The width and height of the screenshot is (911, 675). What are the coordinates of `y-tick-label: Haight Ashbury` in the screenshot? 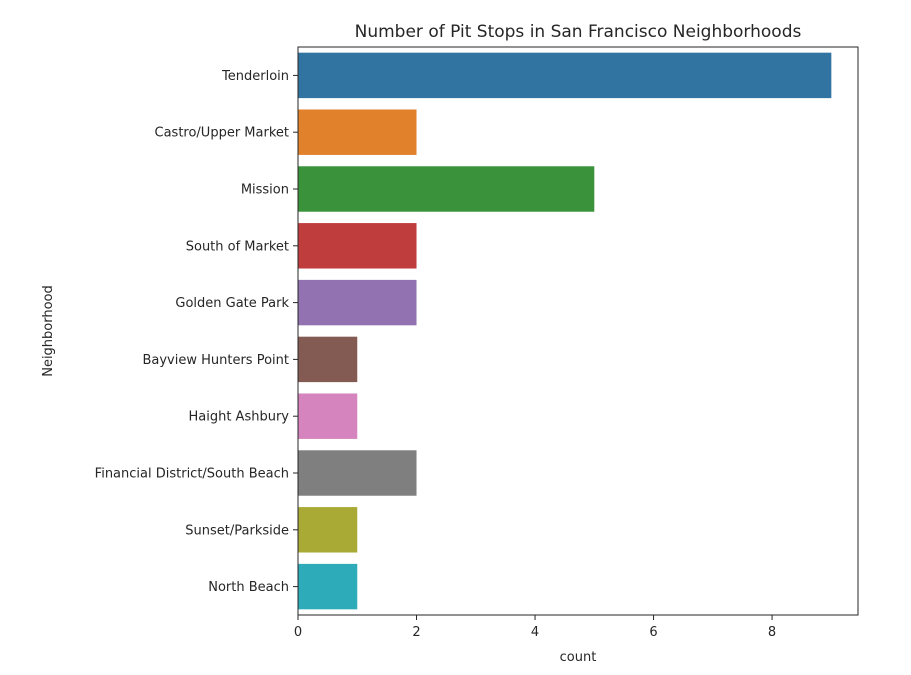 It's located at (238, 417).